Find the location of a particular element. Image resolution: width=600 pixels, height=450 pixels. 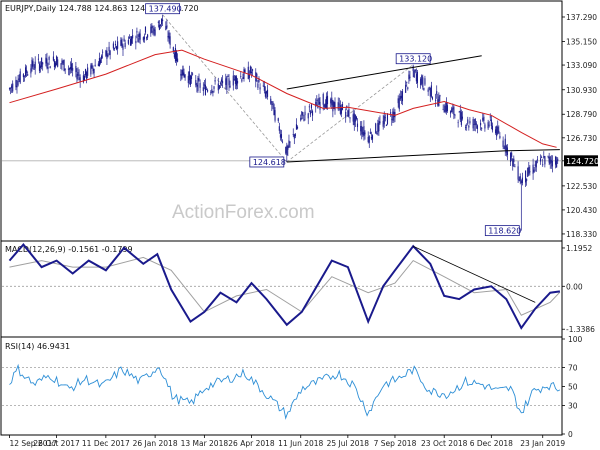

x-tick-label-8: 7 Sep 2018 is located at coordinates (395, 443).